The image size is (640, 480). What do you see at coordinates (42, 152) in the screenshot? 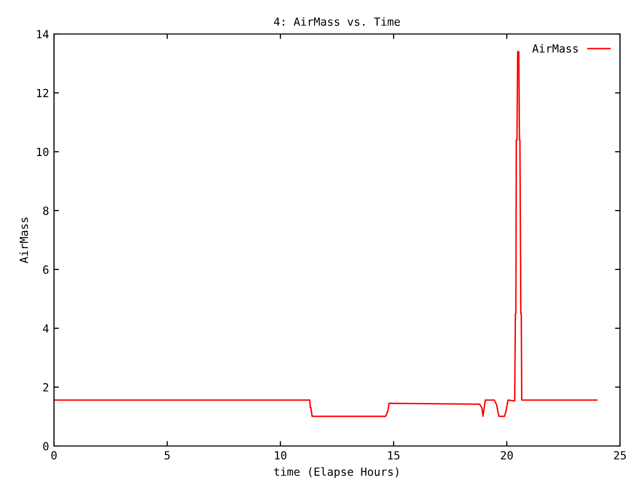
I see `y-tick-label: 10` at bounding box center [42, 152].